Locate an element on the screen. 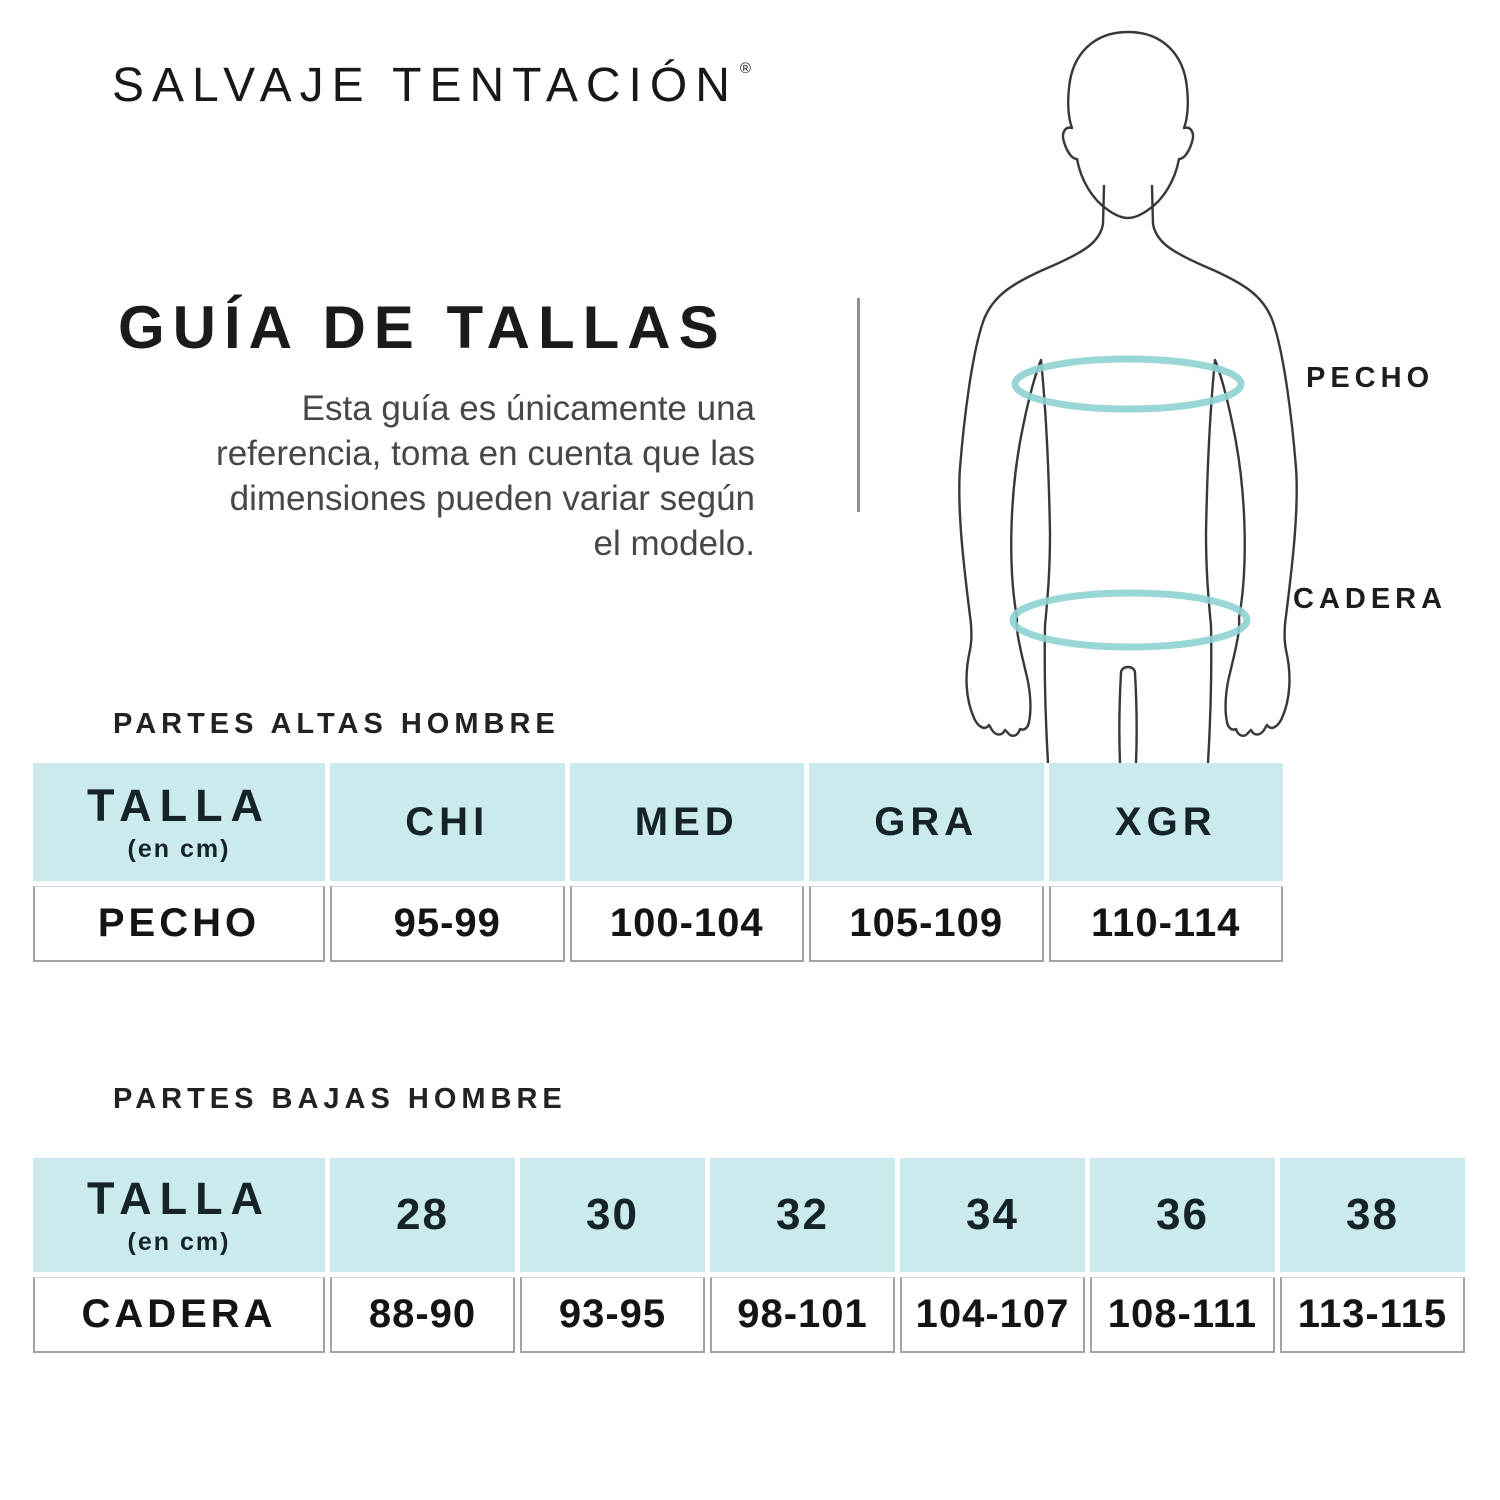 The height and width of the screenshot is (1500, 1500). table-data-cell: 98-101 is located at coordinates (802, 1315).